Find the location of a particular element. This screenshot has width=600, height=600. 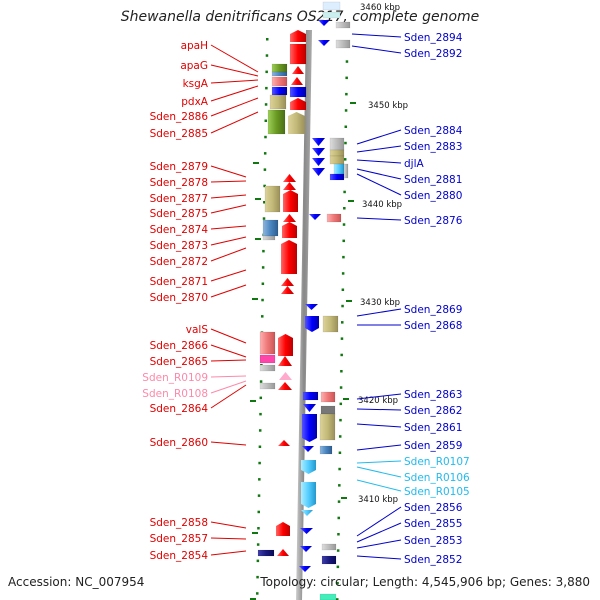

gene-label-left: pdxA is located at coordinates (195, 102).